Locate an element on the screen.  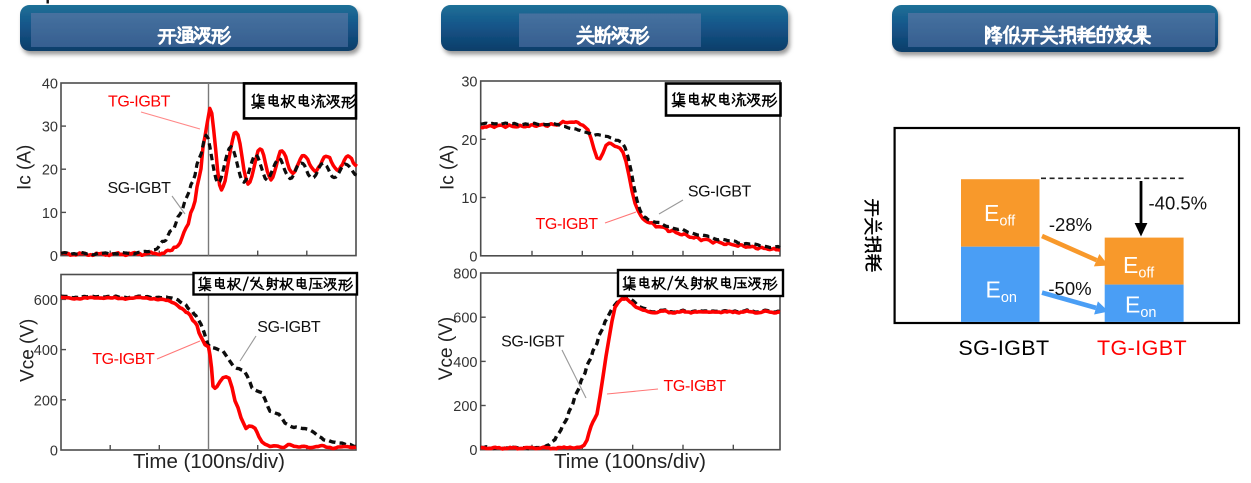
svg-text: -28% is located at coordinates (1070, 224).